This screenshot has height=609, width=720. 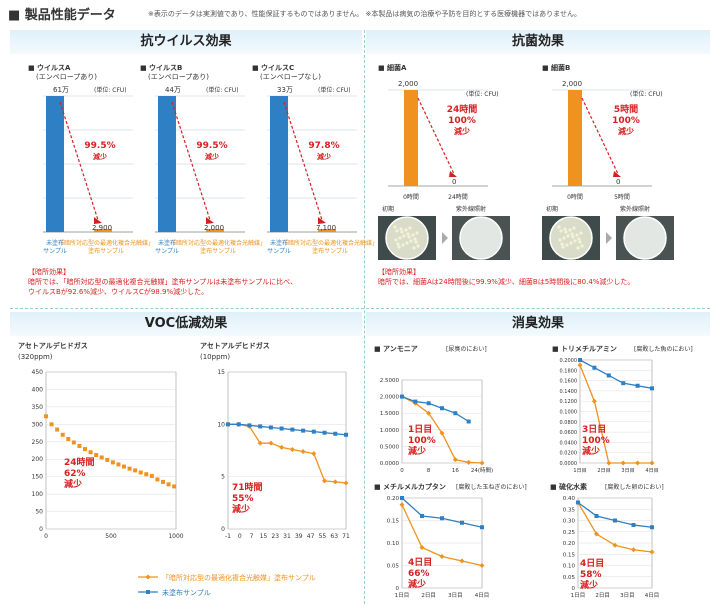 What do you see at coordinates (162, 281) in the screenshot?
I see `result-text: 暗所では、「暗所対応型の最適化複合光触媒」塗布サンプルは未塗布サンプルに比べ、` at bounding box center [162, 281].